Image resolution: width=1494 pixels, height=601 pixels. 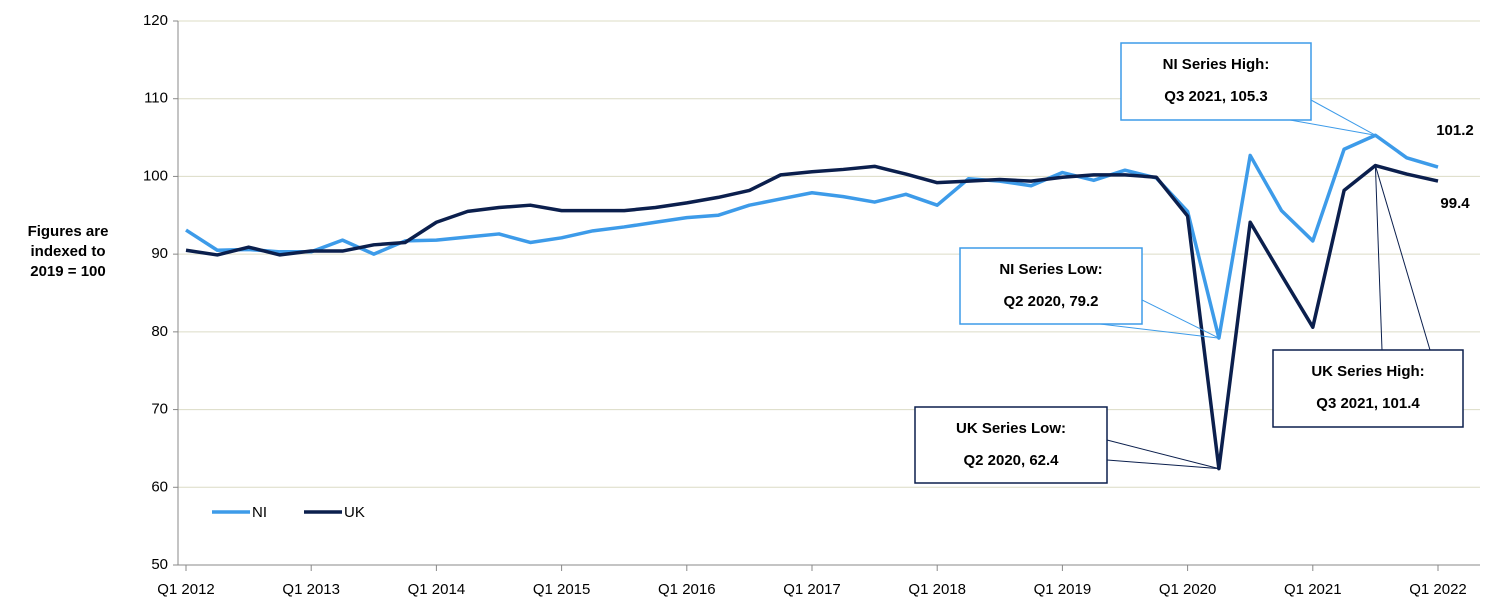 I want to click on x-tick-label: Q1 2021, so click(x=1313, y=589).